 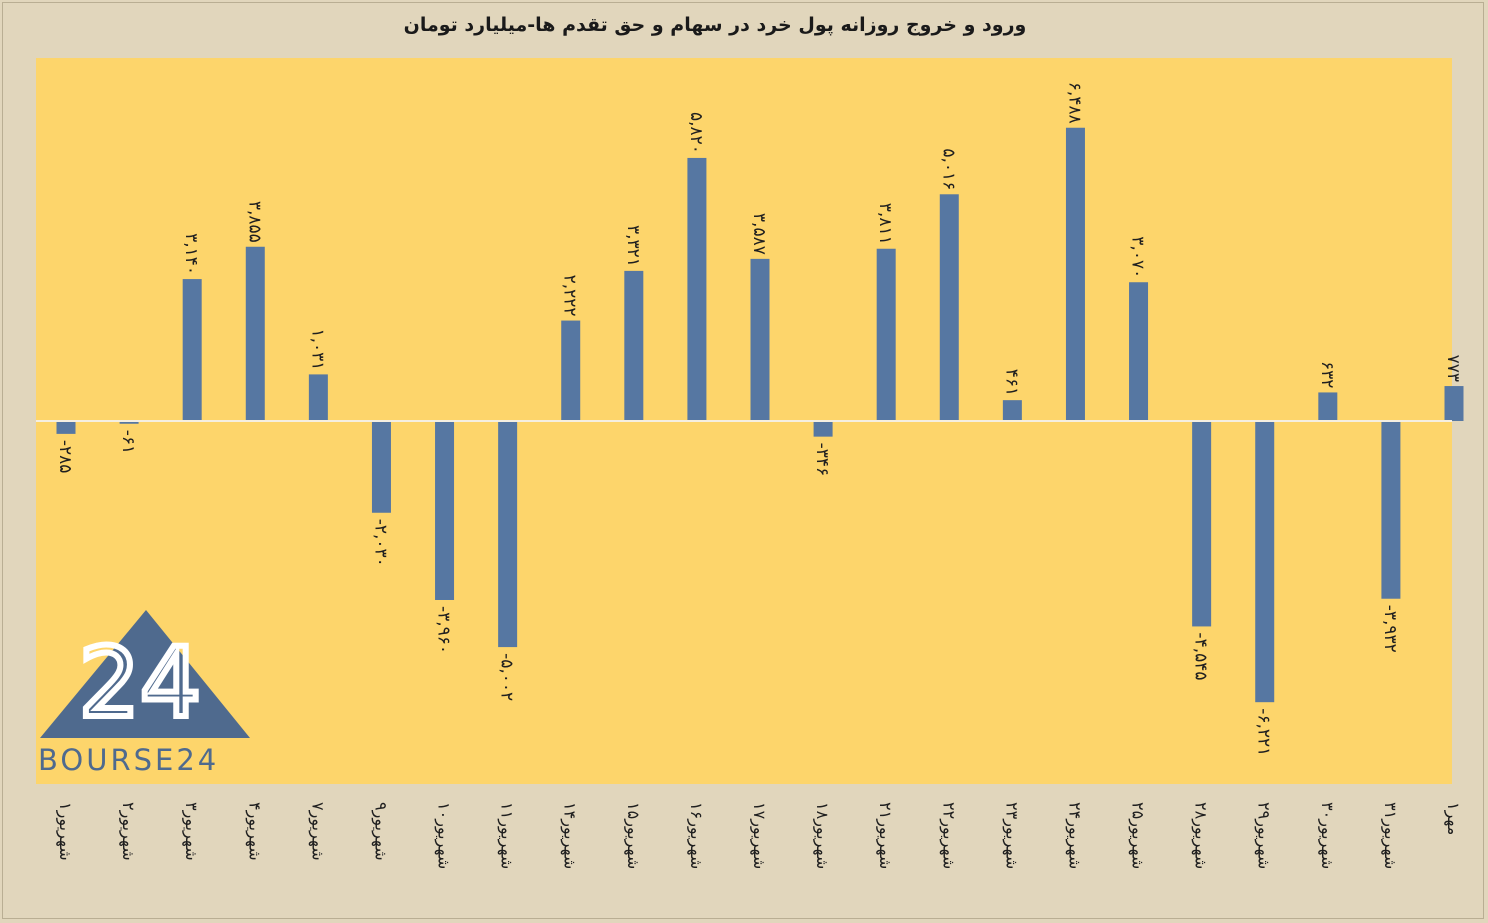 I want to click on x-tick-label: ۱۸شهریور, so click(x=822, y=835).